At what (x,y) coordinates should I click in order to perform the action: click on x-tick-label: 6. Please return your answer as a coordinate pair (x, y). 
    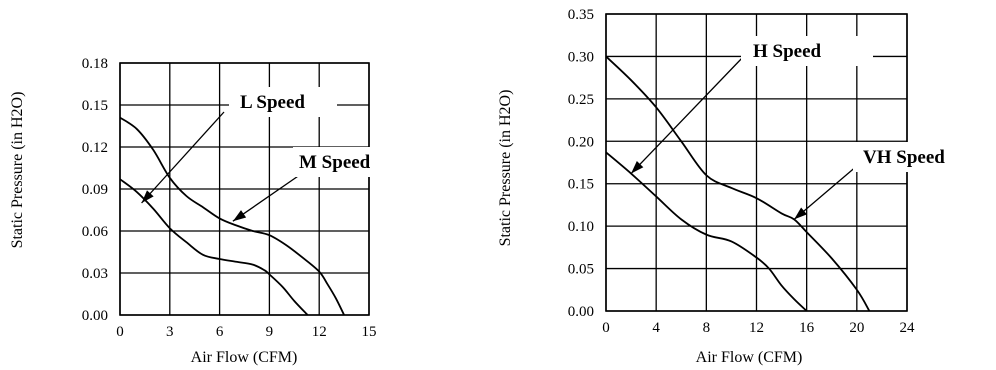
    Looking at the image, I should click on (220, 332).